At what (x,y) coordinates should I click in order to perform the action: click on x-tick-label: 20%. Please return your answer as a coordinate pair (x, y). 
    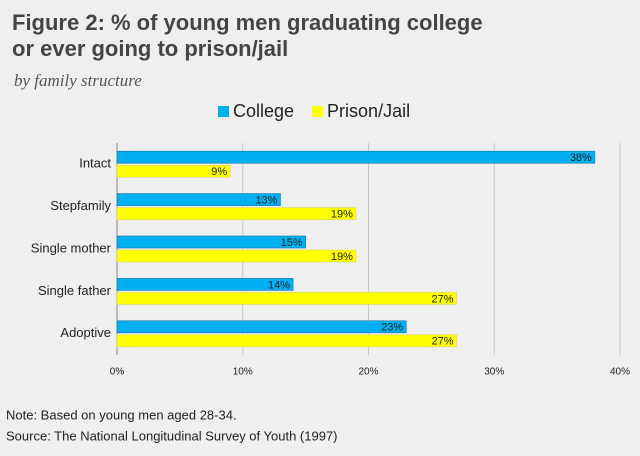
    Looking at the image, I should click on (368, 372).